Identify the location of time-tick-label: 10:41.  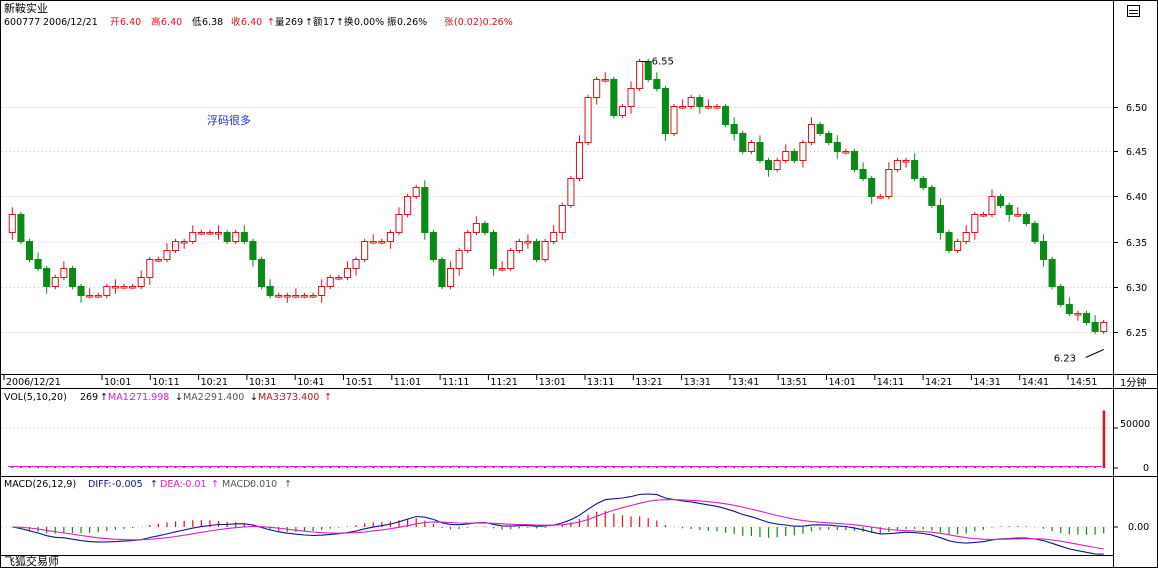
(310, 382).